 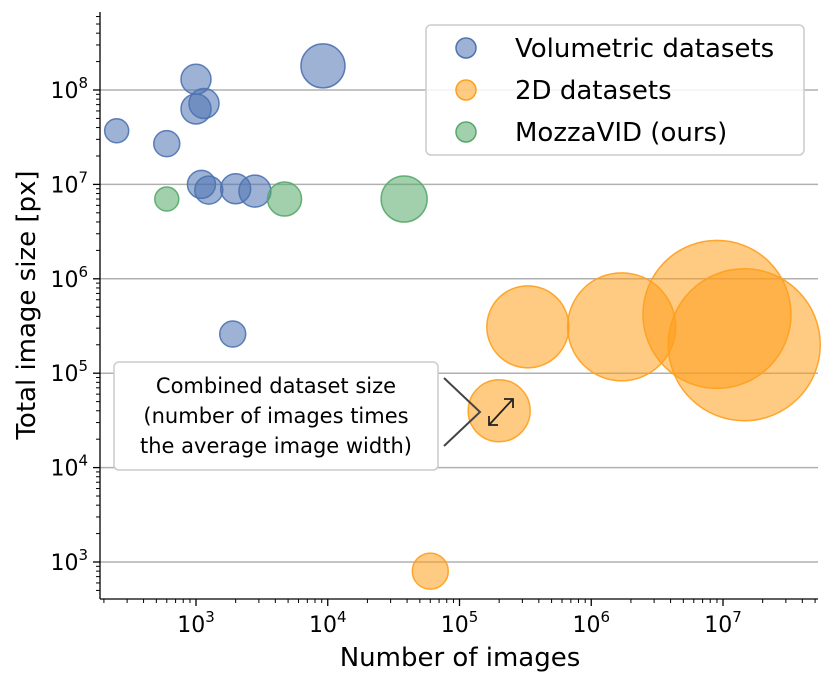 I want to click on legend-label-mozzavid: MozzaVID (ours), so click(x=621, y=133).